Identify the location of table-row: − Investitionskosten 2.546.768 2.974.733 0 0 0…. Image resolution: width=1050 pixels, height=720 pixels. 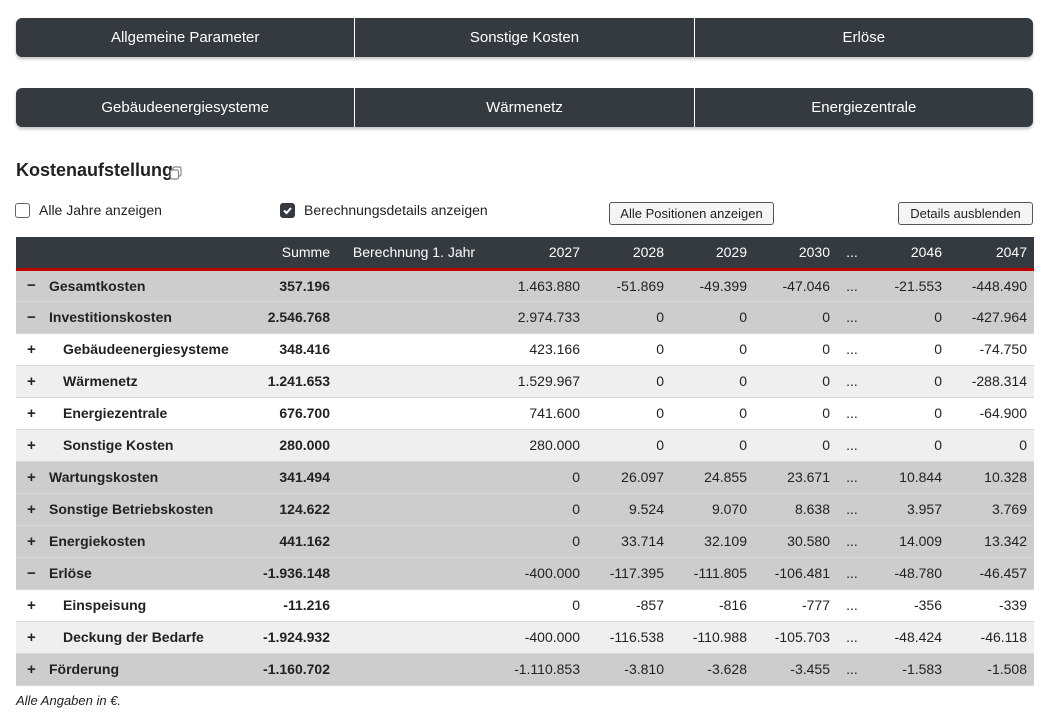
(525, 317).